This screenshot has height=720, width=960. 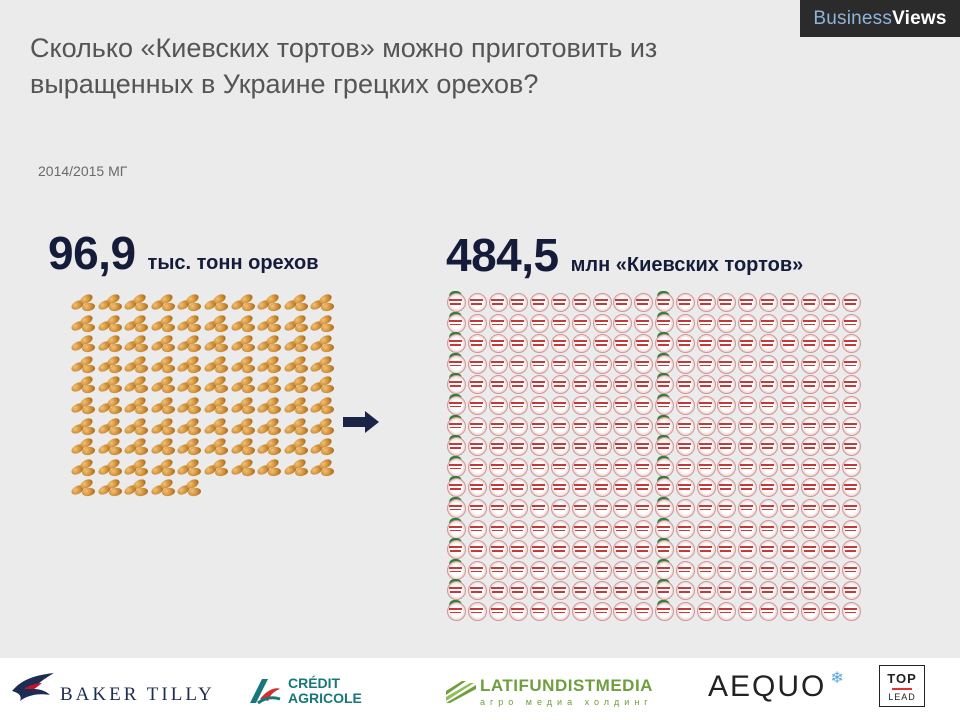 What do you see at coordinates (902, 678) in the screenshot?
I see `top-lead-line1: TOP` at bounding box center [902, 678].